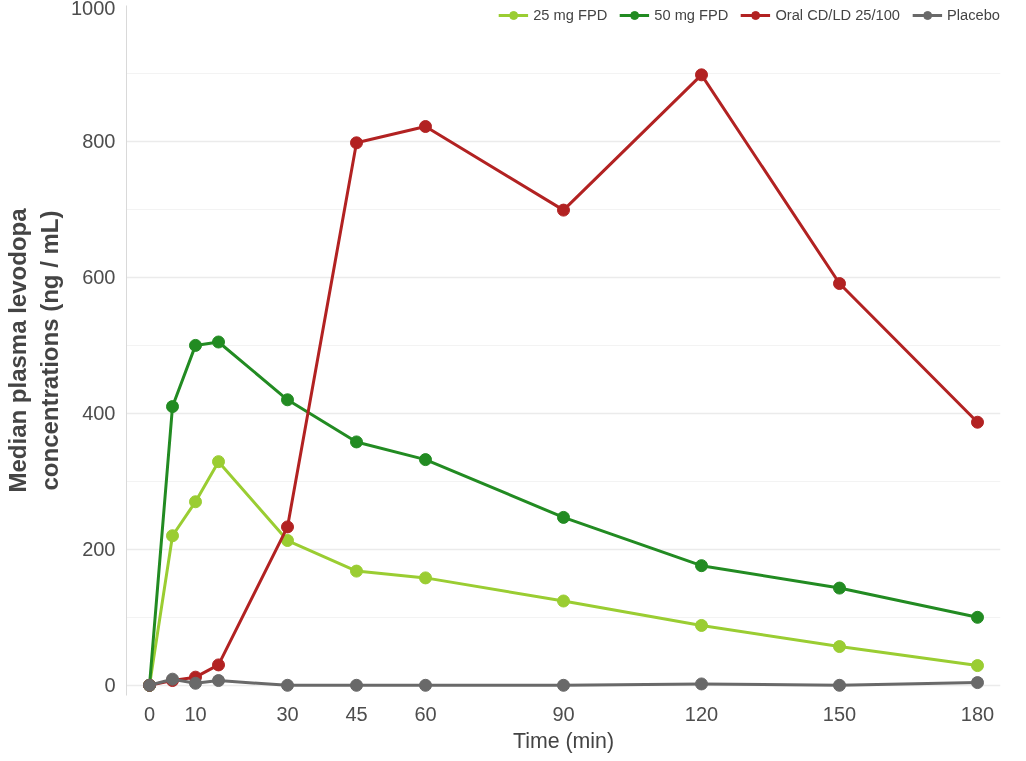 This screenshot has width=1026, height=761. What do you see at coordinates (99, 141) in the screenshot?
I see `y-tick-label: 800` at bounding box center [99, 141].